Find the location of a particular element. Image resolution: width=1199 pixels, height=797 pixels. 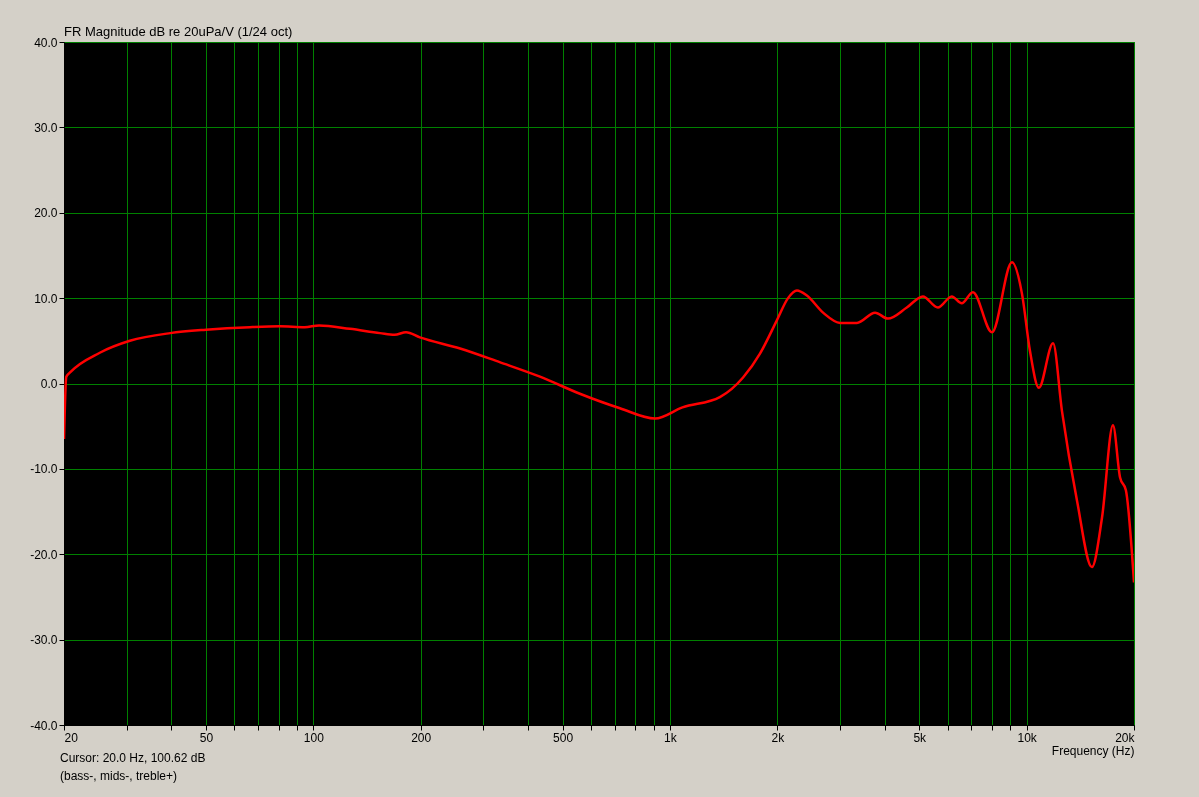

x-axis-title: Frequency (Hz) is located at coordinates (1093, 750).